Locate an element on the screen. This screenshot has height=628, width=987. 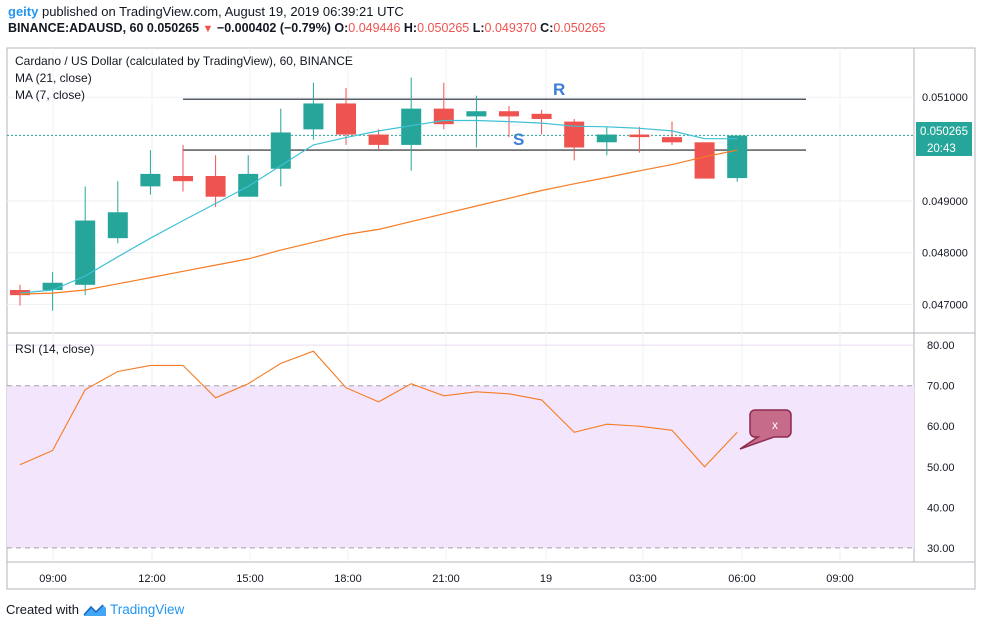
price-tick-label: 0.051000 is located at coordinates (945, 98).